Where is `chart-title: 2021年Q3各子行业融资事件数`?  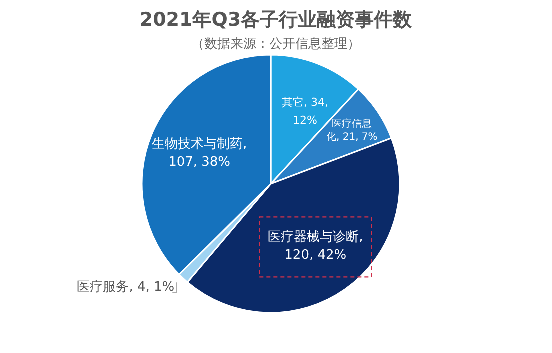
chart-title: 2021年Q3各子行业融资事件数 is located at coordinates (276, 20).